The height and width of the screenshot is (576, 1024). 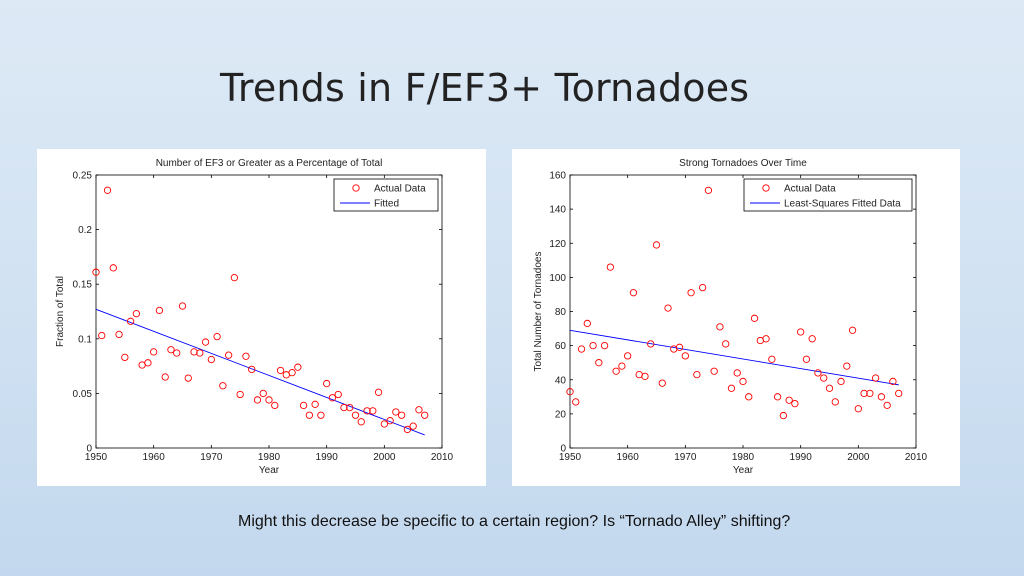 What do you see at coordinates (85, 230) in the screenshot?
I see `y-tick-label: 0.2` at bounding box center [85, 230].